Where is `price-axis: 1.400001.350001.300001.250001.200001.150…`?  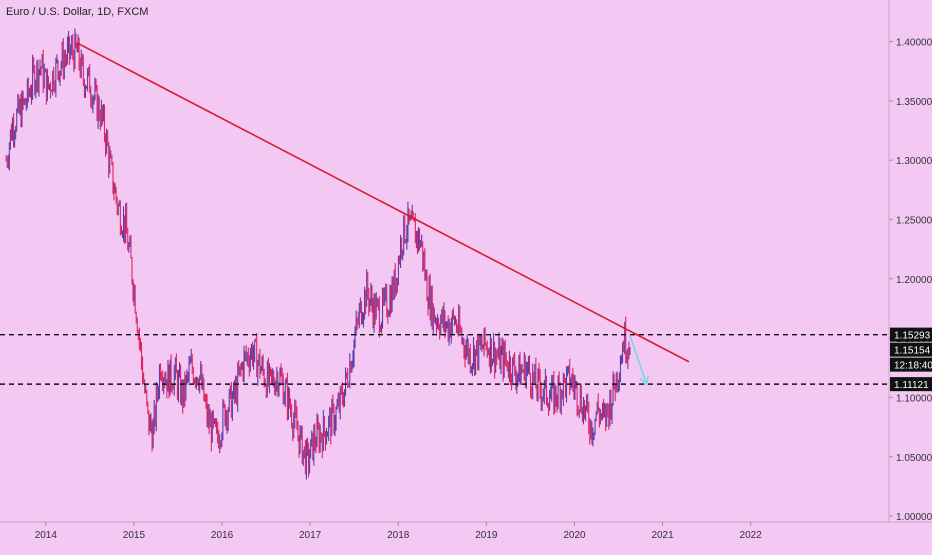 price-axis: 1.400001.350001.300001.250001.200001.150… is located at coordinates (910, 281).